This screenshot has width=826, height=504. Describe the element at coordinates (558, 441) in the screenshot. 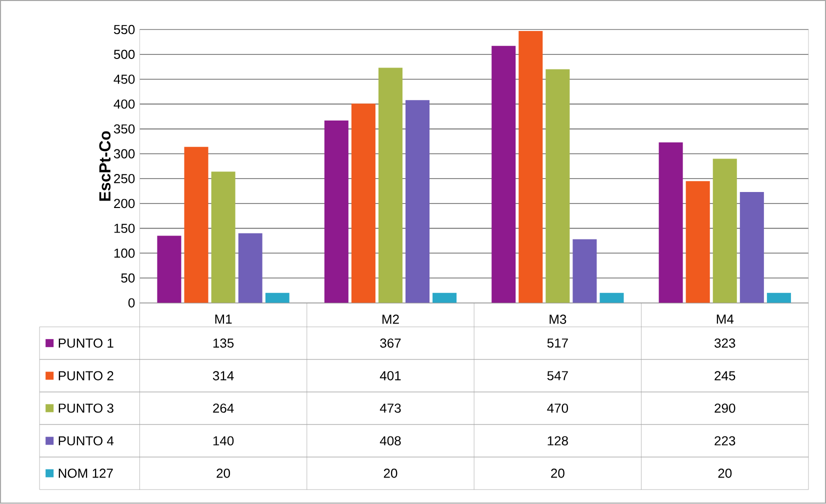

I see `data-label: 128` at that location.